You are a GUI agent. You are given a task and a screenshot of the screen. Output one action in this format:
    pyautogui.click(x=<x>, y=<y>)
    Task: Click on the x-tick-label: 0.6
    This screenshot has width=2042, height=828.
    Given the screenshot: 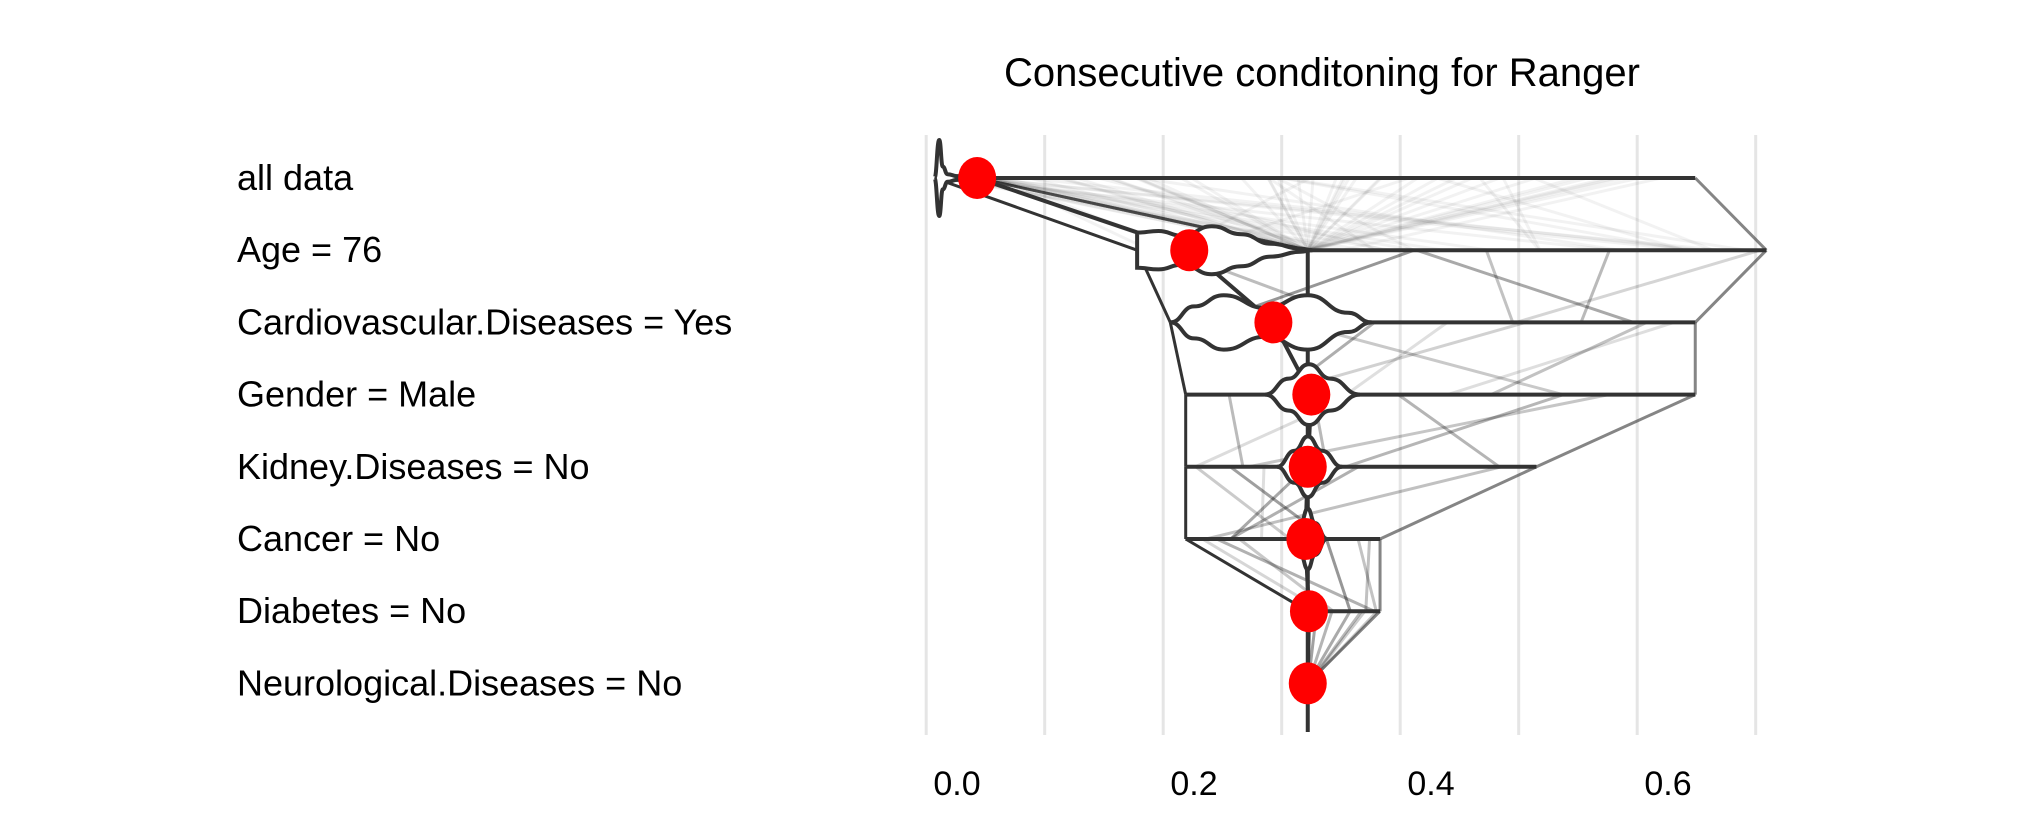 What is the action you would take?
    pyautogui.click(x=1667, y=784)
    